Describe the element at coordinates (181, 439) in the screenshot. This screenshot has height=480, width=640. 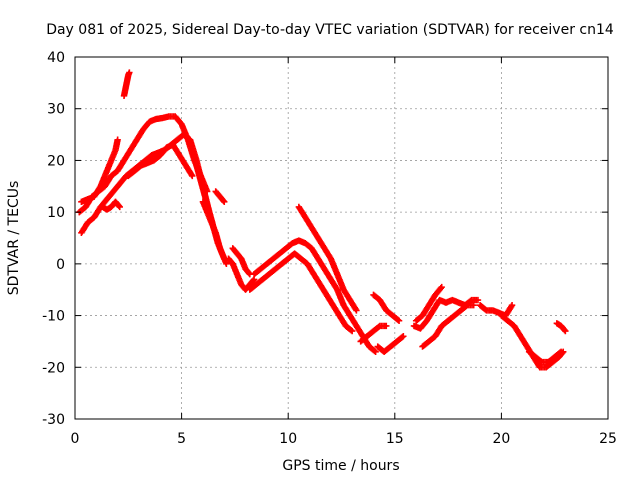
I see `x-tick-label: 5` at that location.